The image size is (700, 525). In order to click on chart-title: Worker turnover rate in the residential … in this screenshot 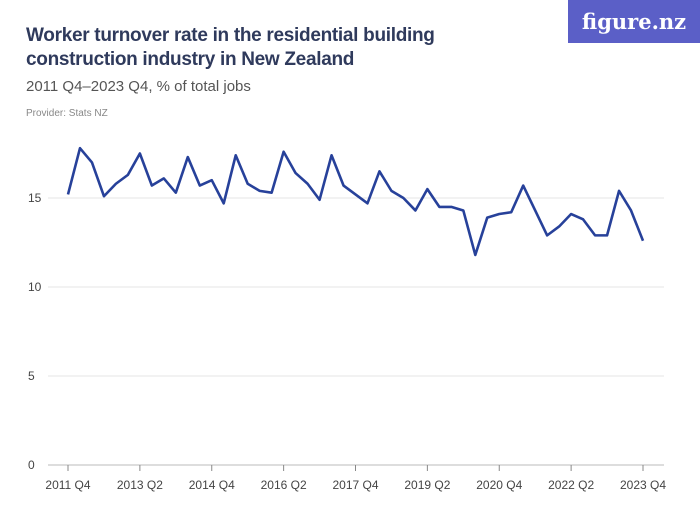, I will do `click(230, 47)`.